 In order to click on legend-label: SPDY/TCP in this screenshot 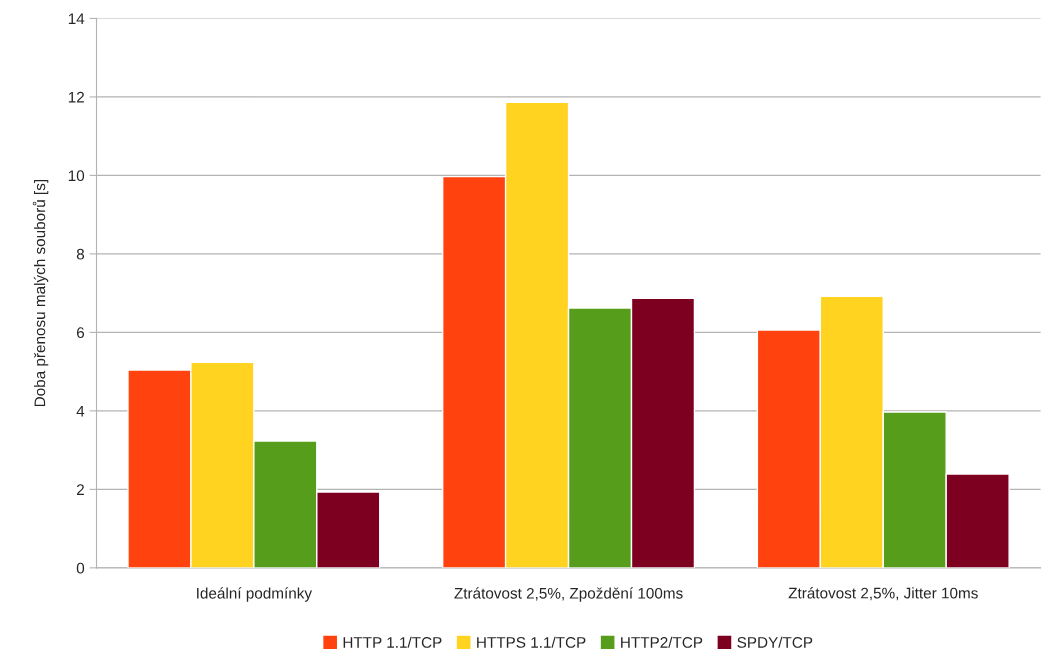, I will do `click(775, 642)`.